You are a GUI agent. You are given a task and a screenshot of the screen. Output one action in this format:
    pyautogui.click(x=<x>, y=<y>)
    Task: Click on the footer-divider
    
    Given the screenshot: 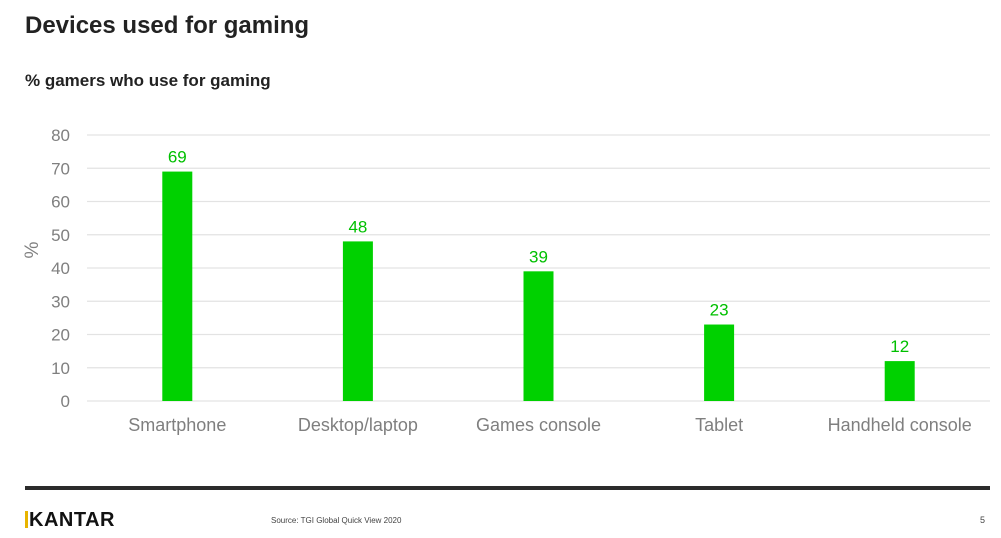 What is the action you would take?
    pyautogui.click(x=507, y=488)
    